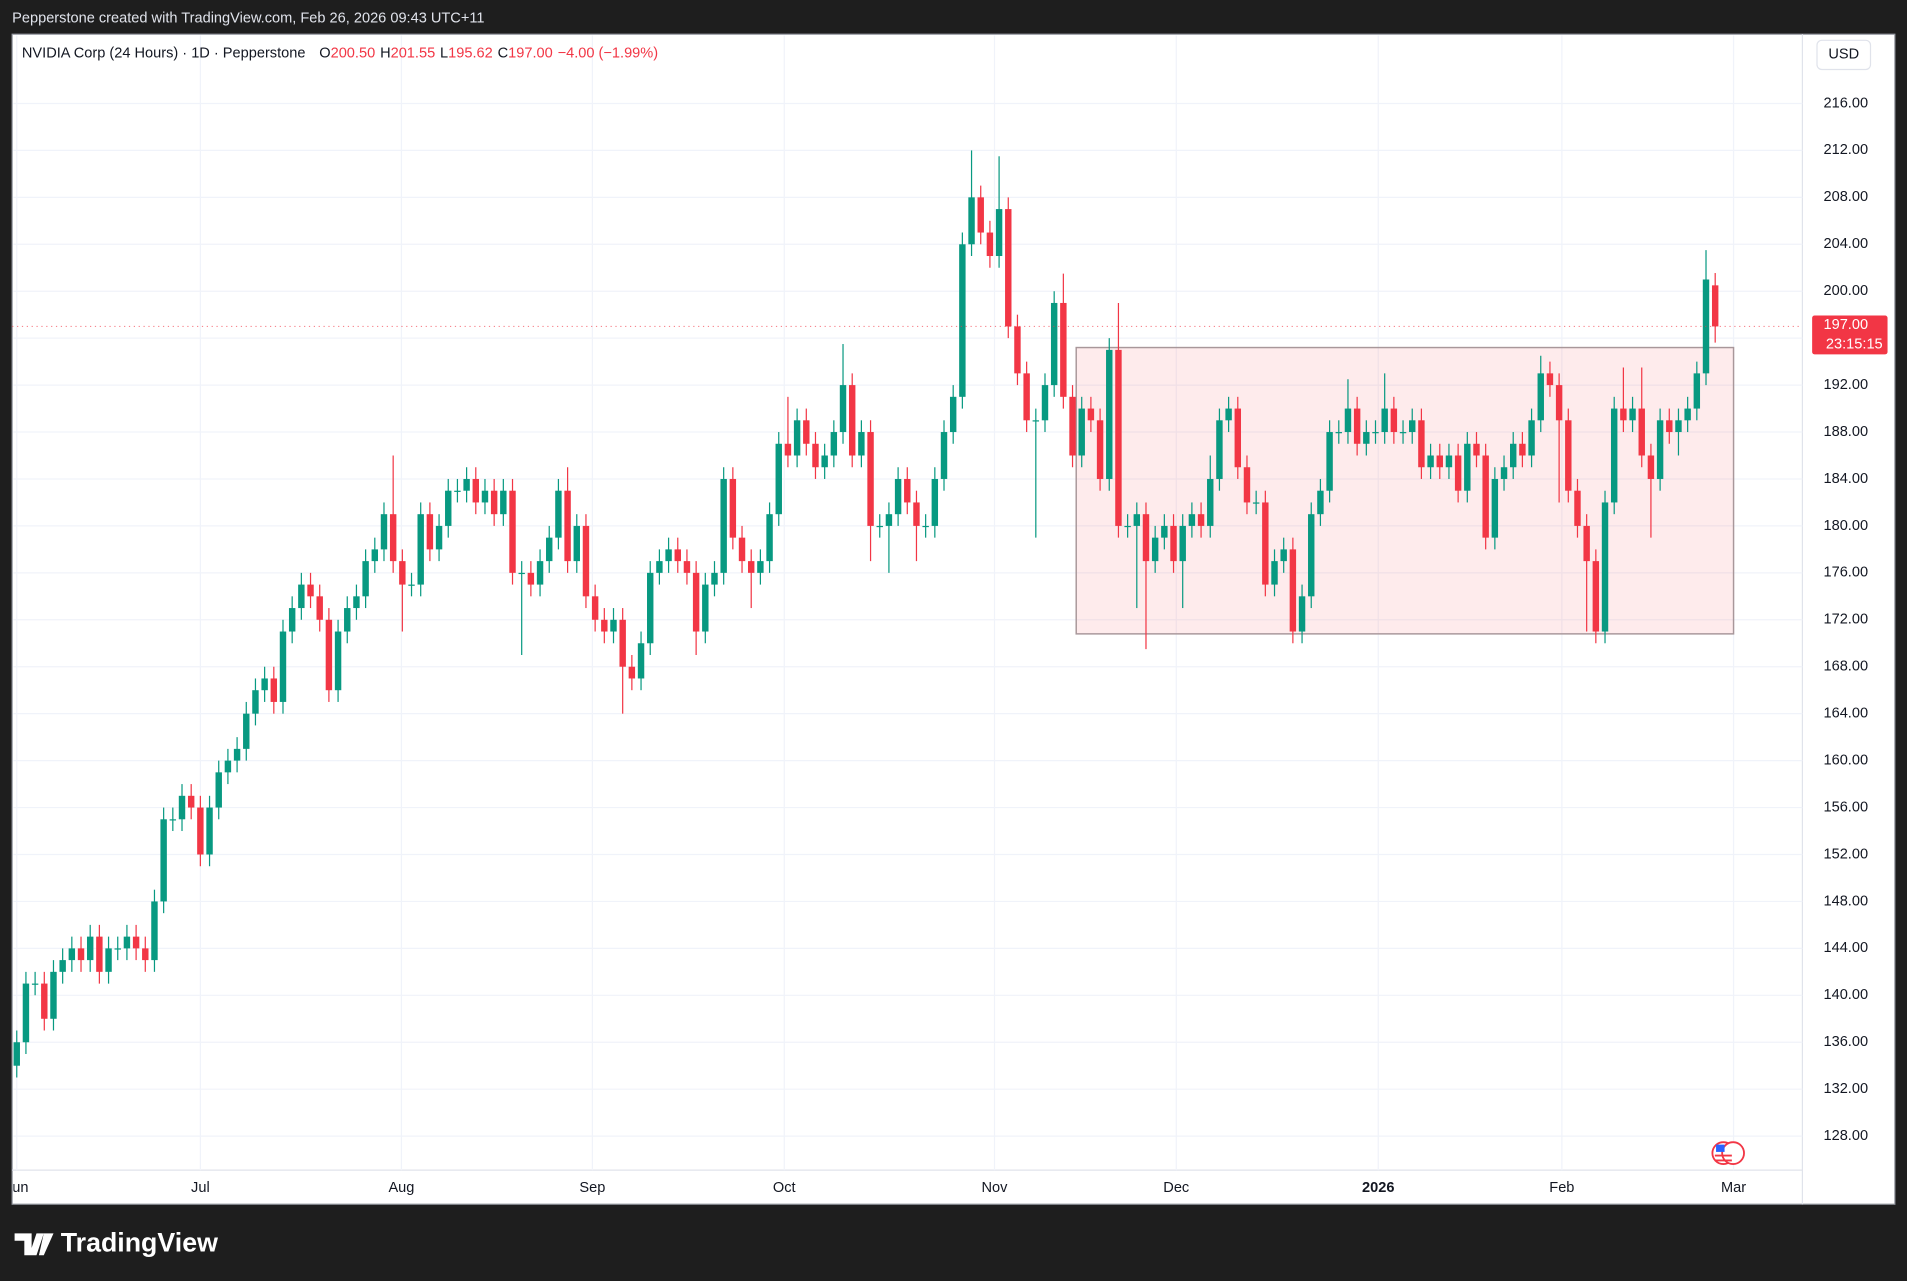 The height and width of the screenshot is (1281, 1907). Describe the element at coordinates (324, 54) in the screenshot. I see `legend-key: O` at that location.